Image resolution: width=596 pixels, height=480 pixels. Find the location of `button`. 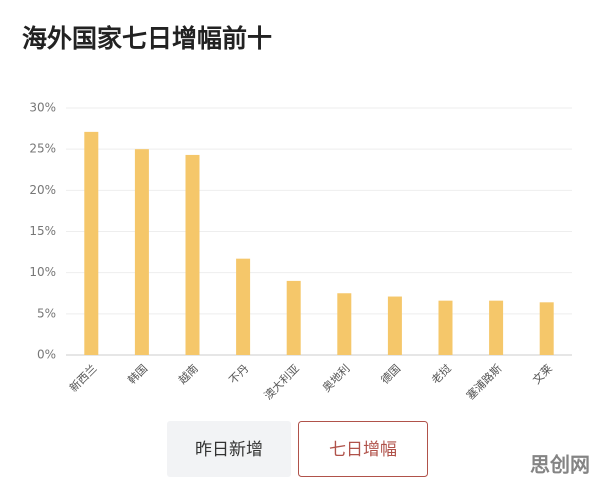

button is located at coordinates (229, 449).